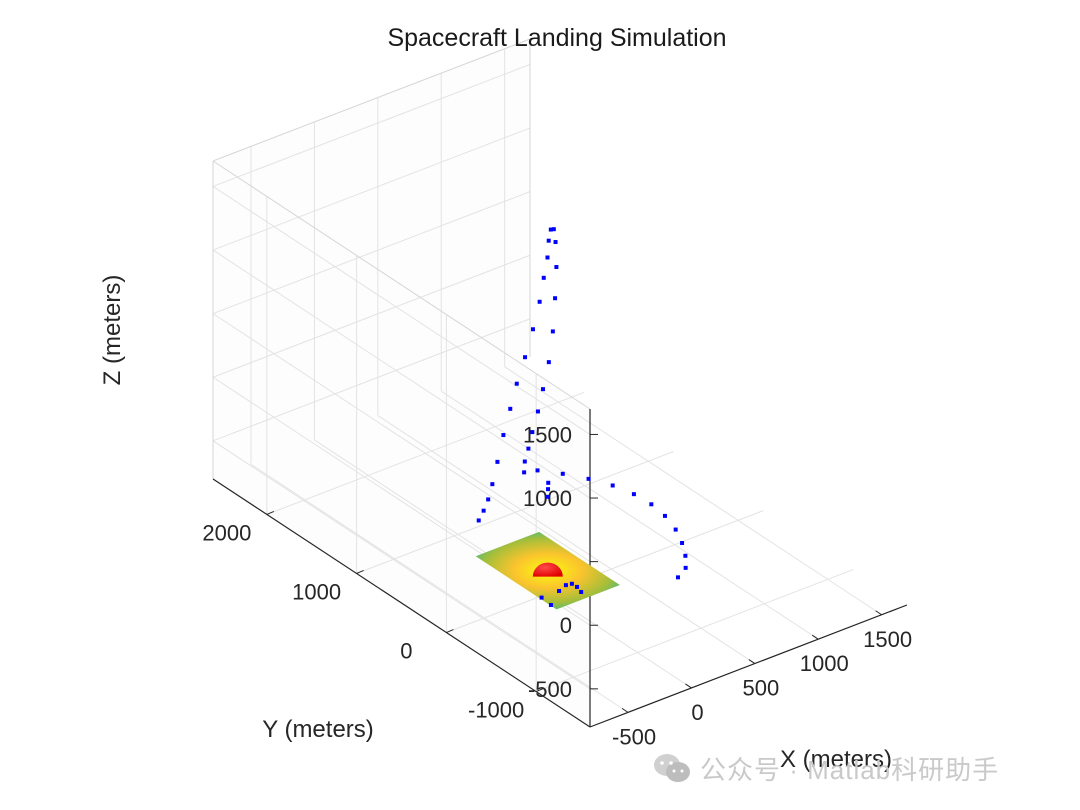  What do you see at coordinates (760, 688) in the screenshot?
I see `x-tick-label: 500` at bounding box center [760, 688].